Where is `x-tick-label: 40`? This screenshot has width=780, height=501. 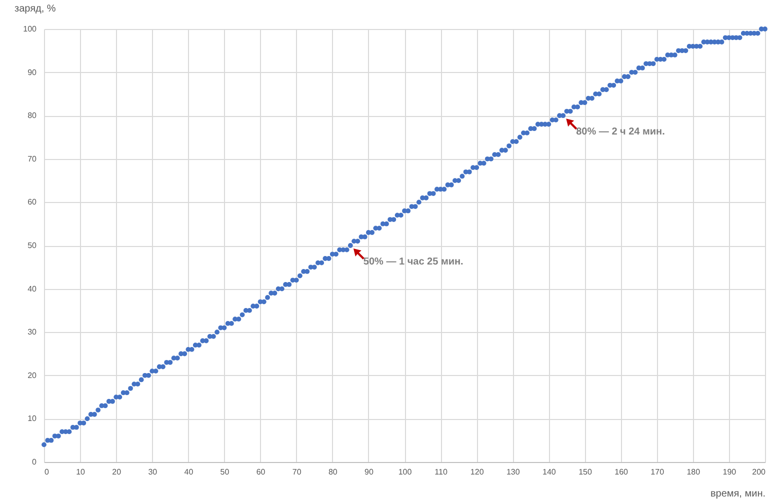
x-tick-label: 40 is located at coordinates (189, 472).